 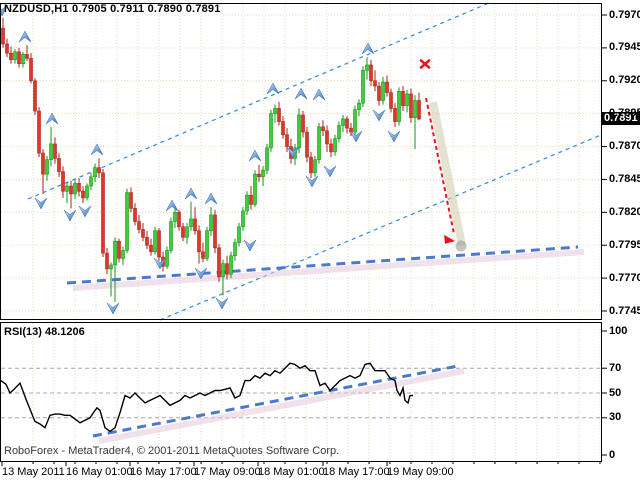 What do you see at coordinates (624, 80) in the screenshot?
I see `price-axis-label: 0.7920` at bounding box center [624, 80].